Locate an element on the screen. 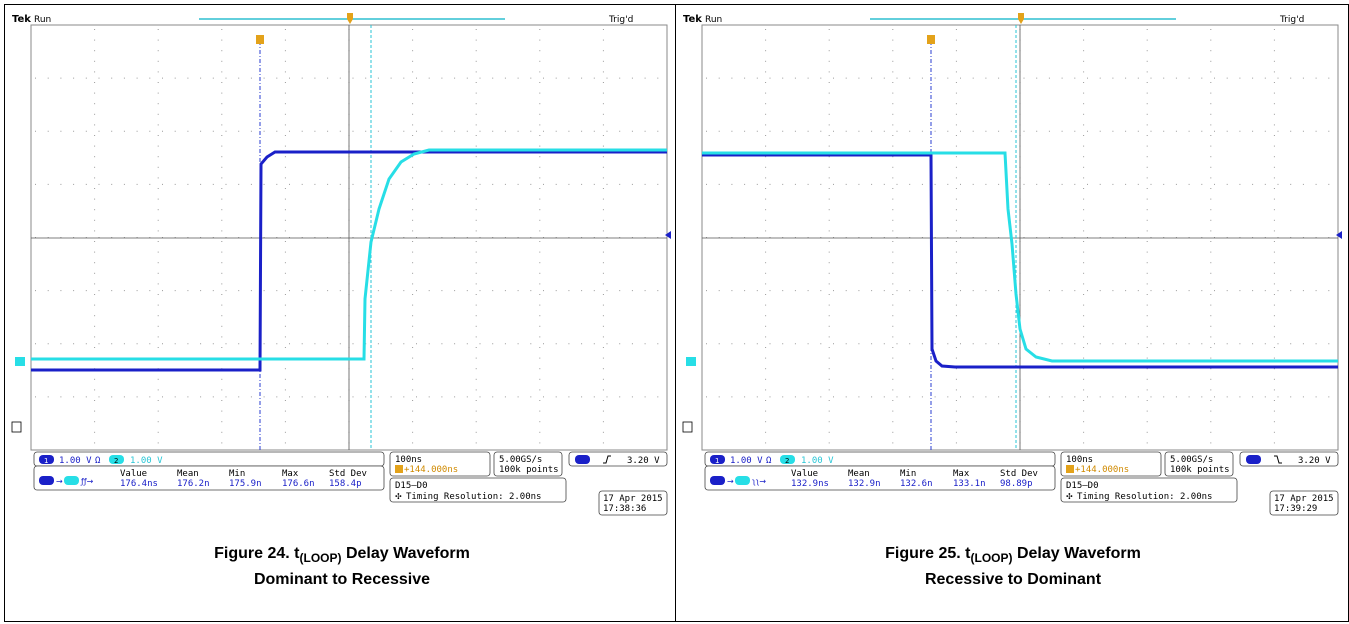 The image size is (1349, 624). meas-min: 132.6n is located at coordinates (916, 484).